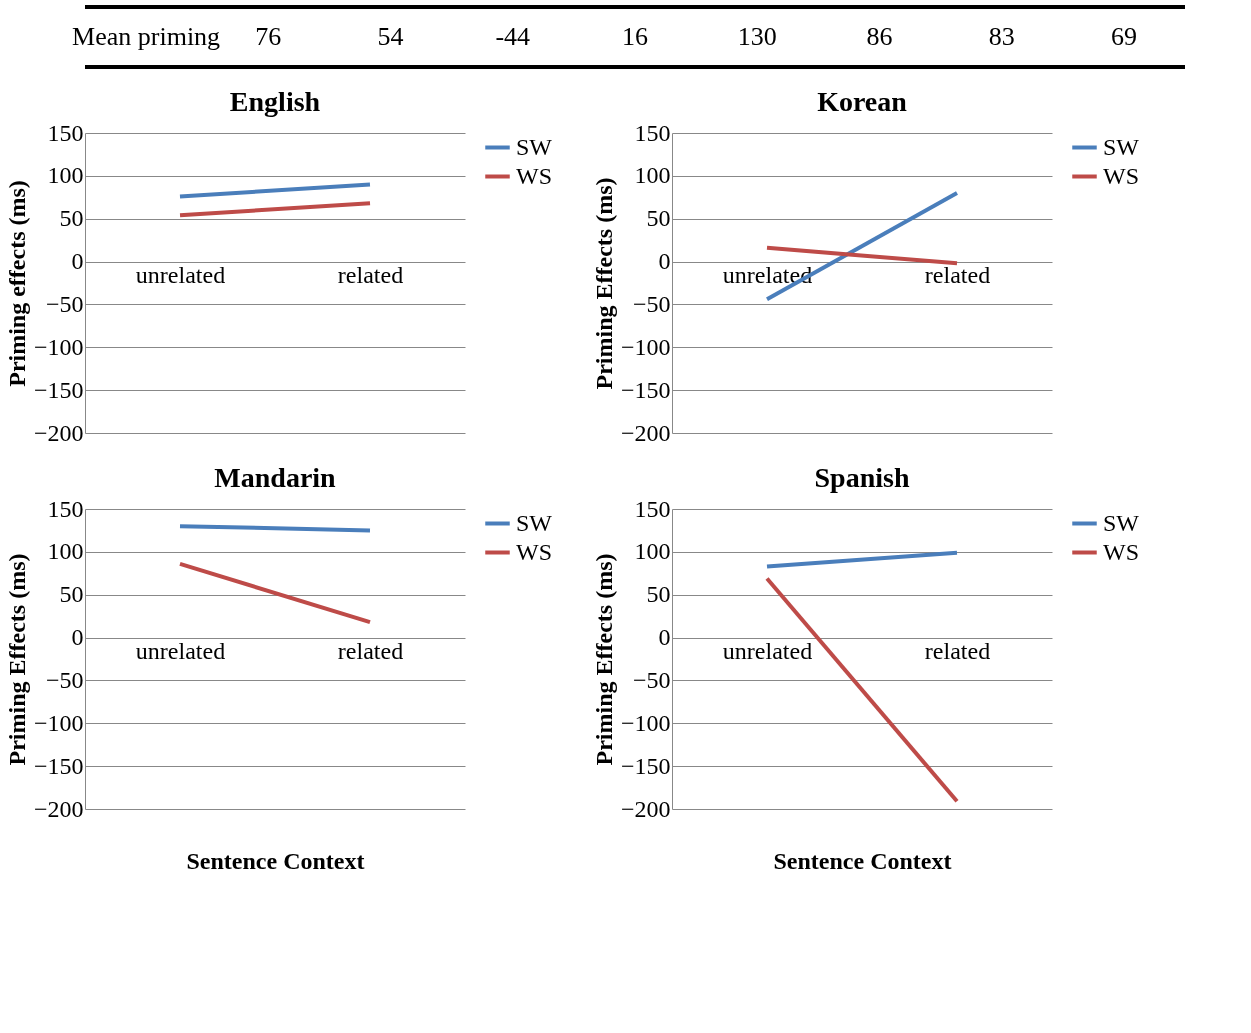  Describe the element at coordinates (16, 283) in the screenshot. I see `y-axis-title: Priming effects (ms)` at that location.